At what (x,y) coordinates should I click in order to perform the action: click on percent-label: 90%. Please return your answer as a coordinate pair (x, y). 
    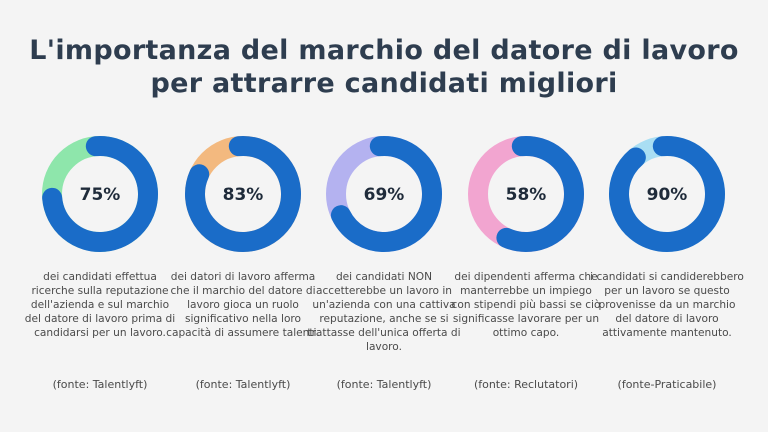
    Looking at the image, I should click on (667, 195).